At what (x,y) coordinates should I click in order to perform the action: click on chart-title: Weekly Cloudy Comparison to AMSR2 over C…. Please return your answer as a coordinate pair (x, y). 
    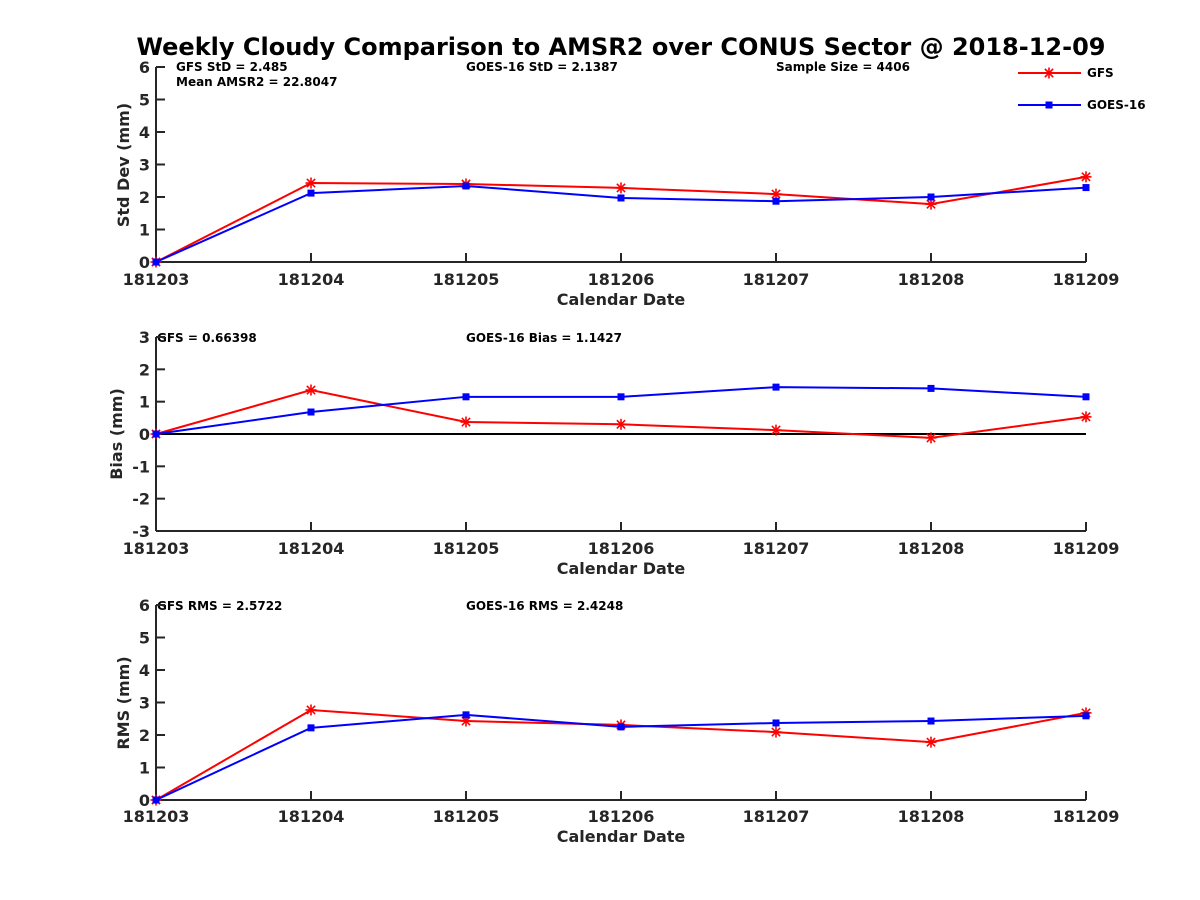
    Looking at the image, I should click on (621, 47).